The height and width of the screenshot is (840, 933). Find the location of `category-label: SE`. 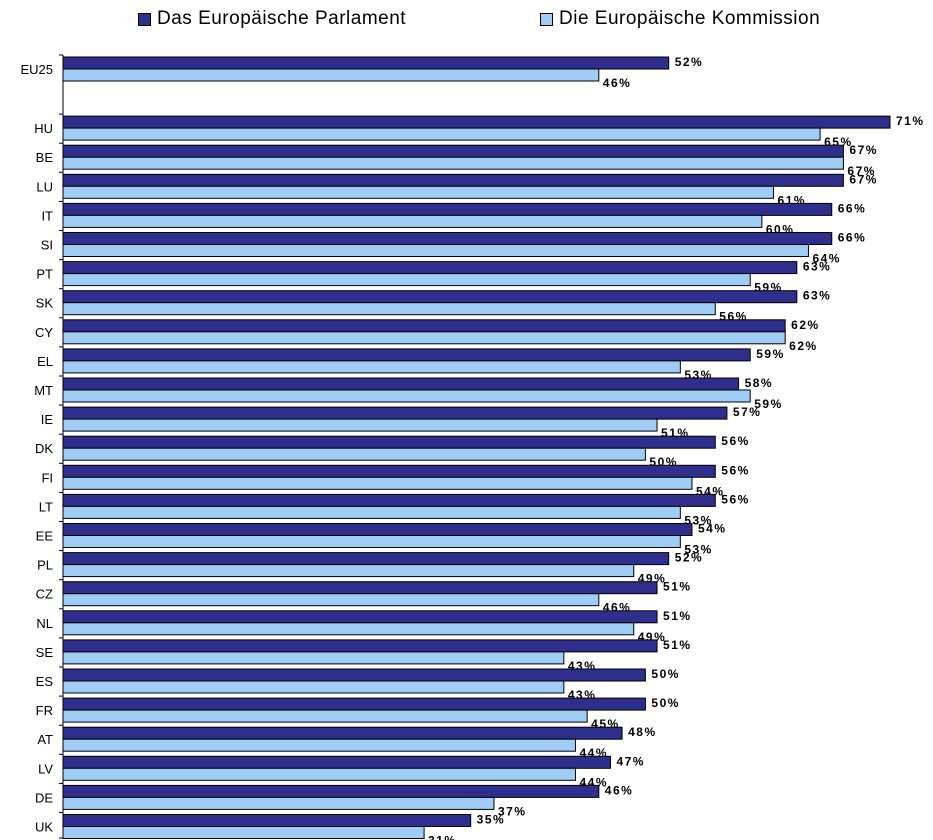

category-label: SE is located at coordinates (45, 652).